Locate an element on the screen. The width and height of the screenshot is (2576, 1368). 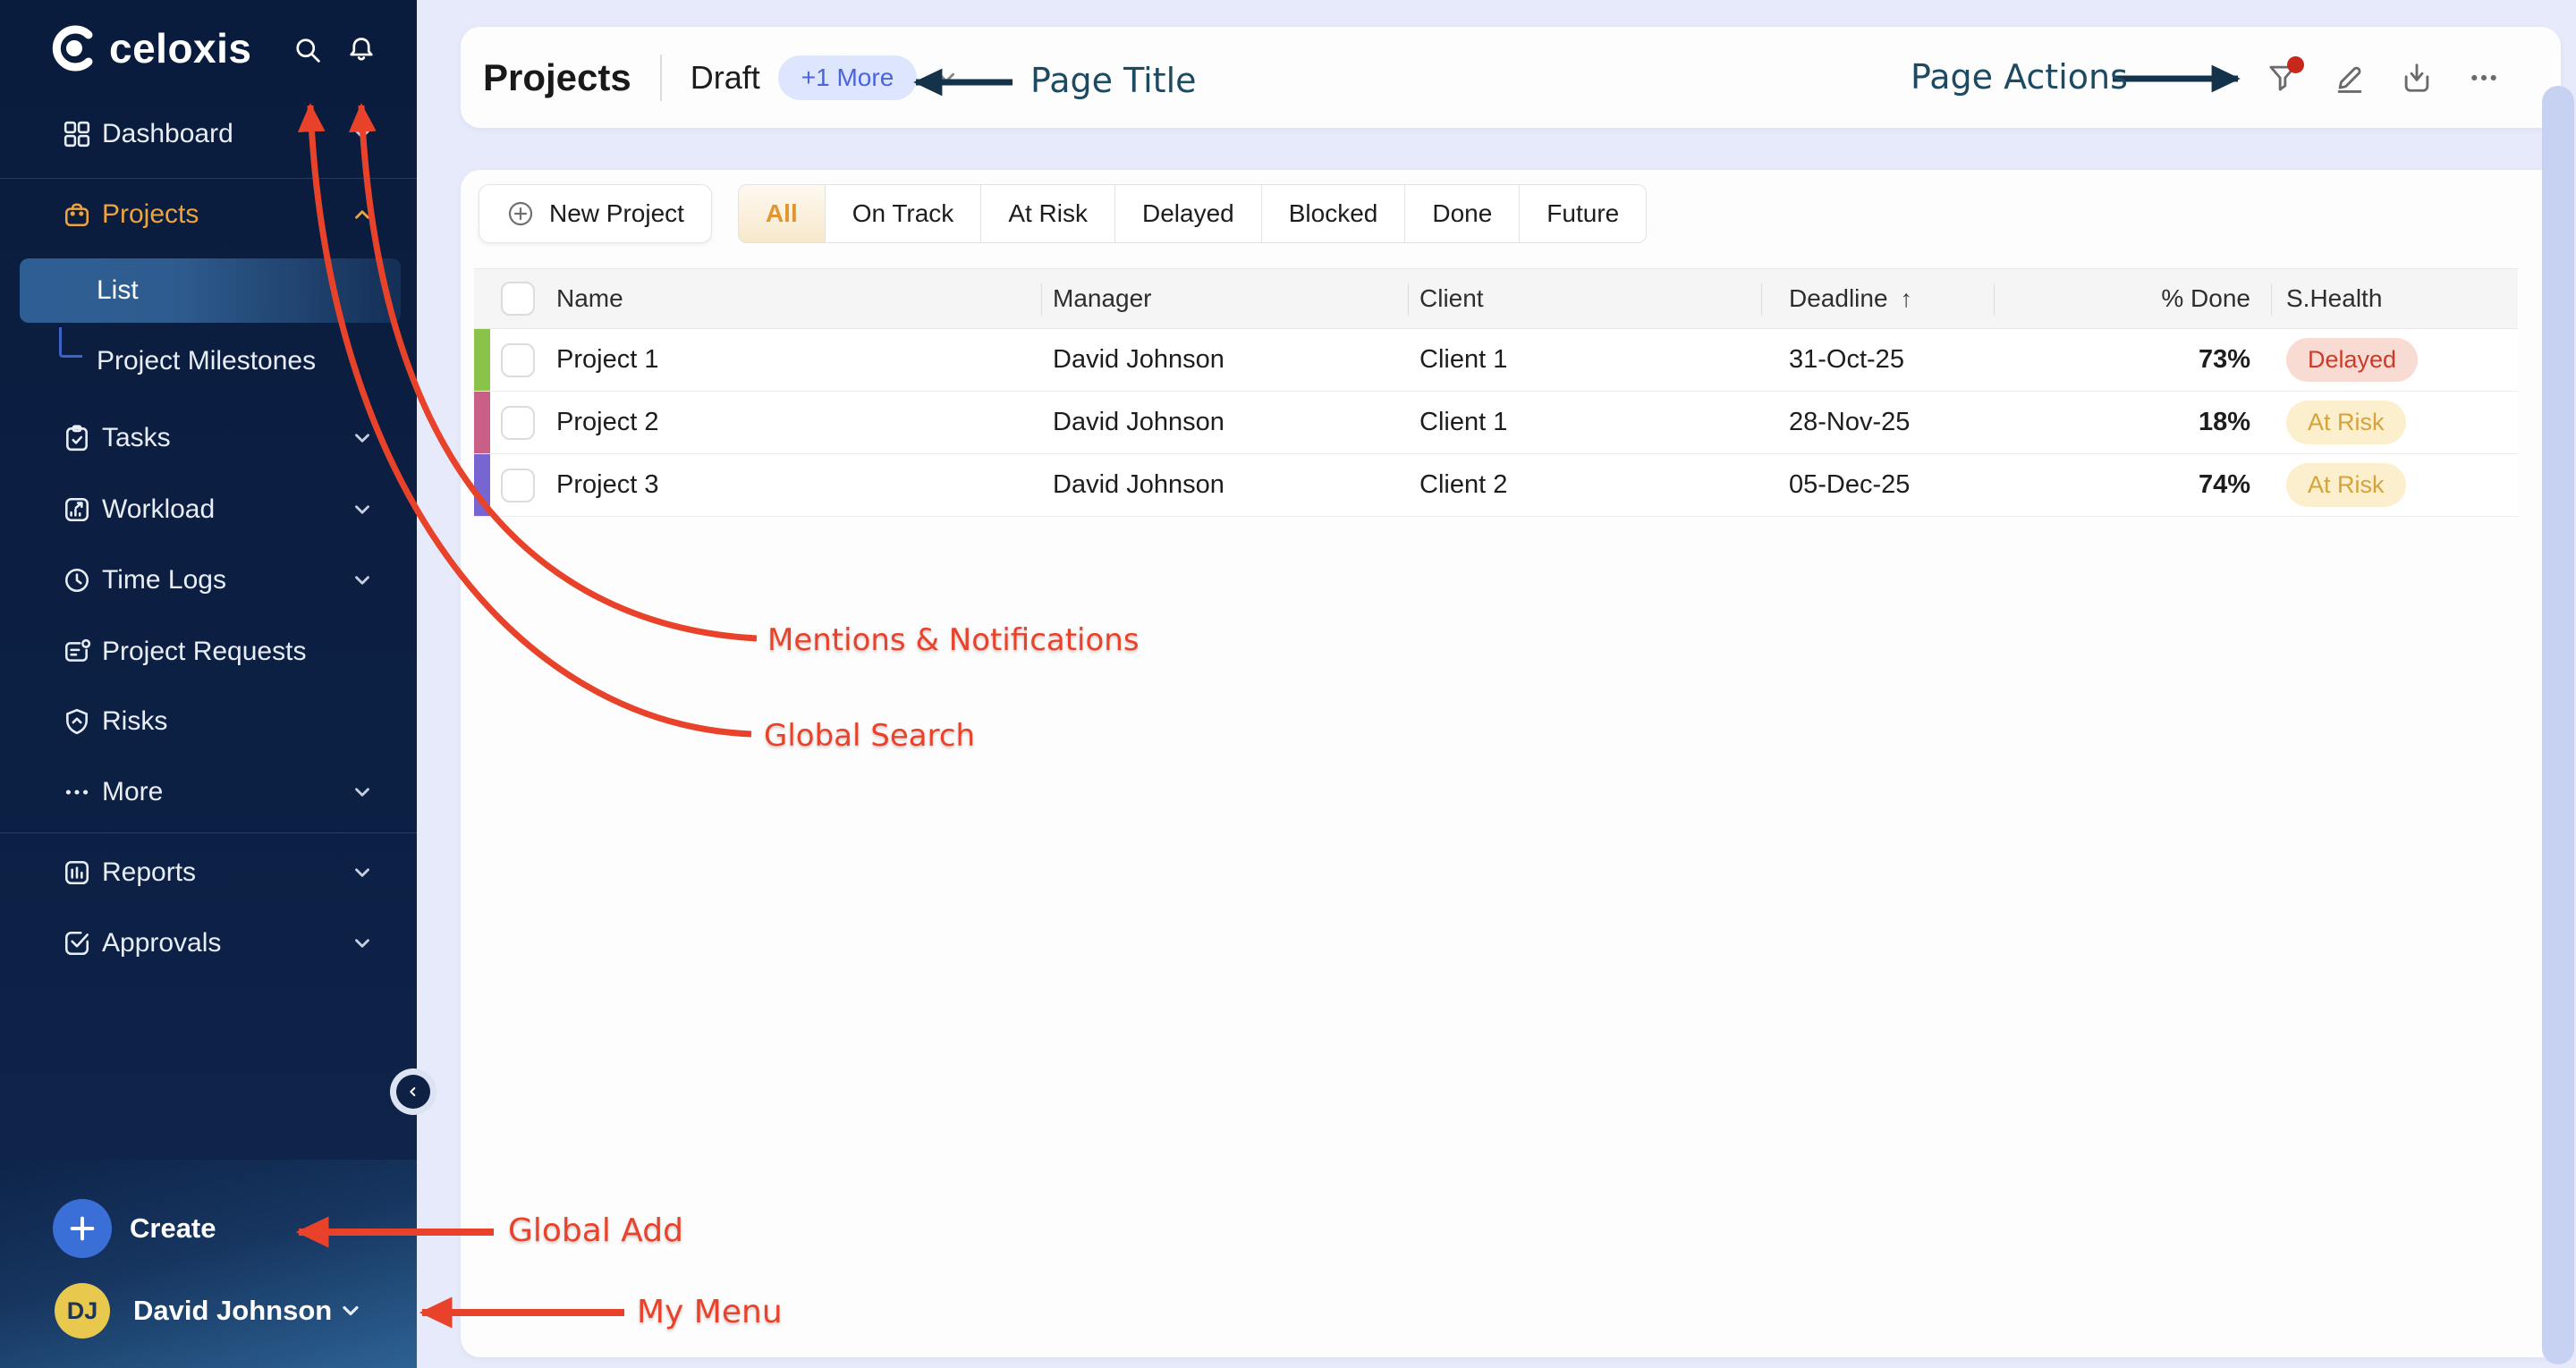
column-header-manager: Manager is located at coordinates (1225, 298).